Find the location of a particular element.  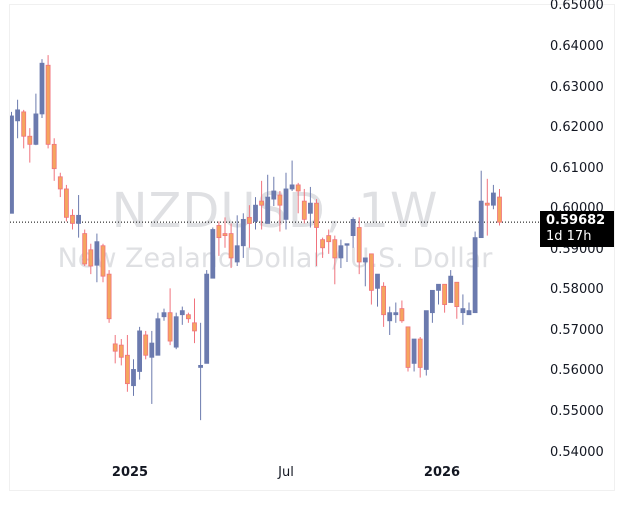

price-tick: 0.56000 is located at coordinates (577, 371).